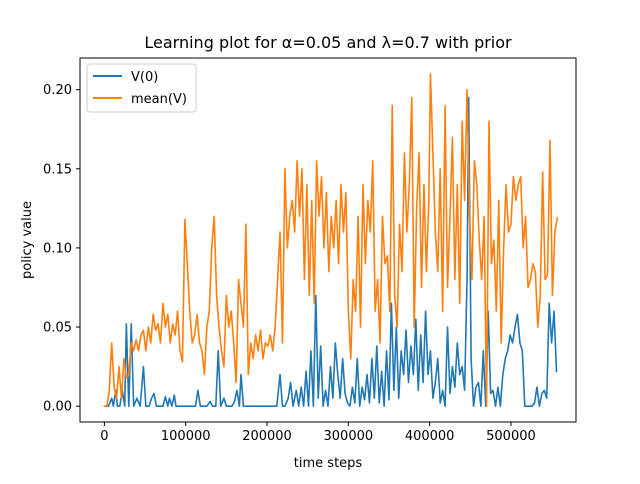 This screenshot has width=640, height=484. What do you see at coordinates (57, 248) in the screenshot?
I see `y-tick-label: 0.10` at bounding box center [57, 248].